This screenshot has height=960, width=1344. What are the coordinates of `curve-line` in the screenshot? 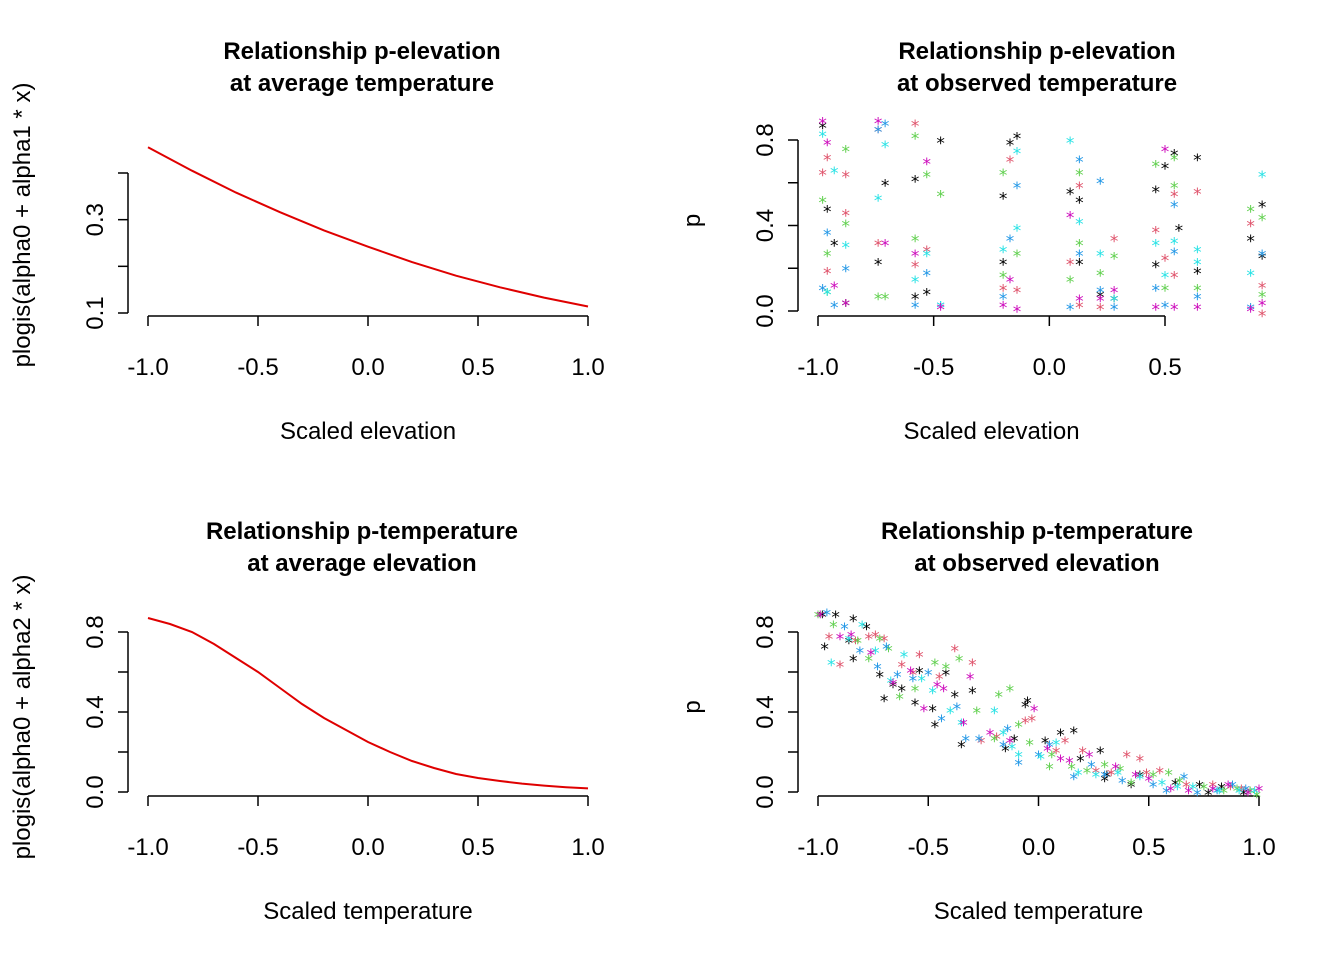 It's located at (368, 703).